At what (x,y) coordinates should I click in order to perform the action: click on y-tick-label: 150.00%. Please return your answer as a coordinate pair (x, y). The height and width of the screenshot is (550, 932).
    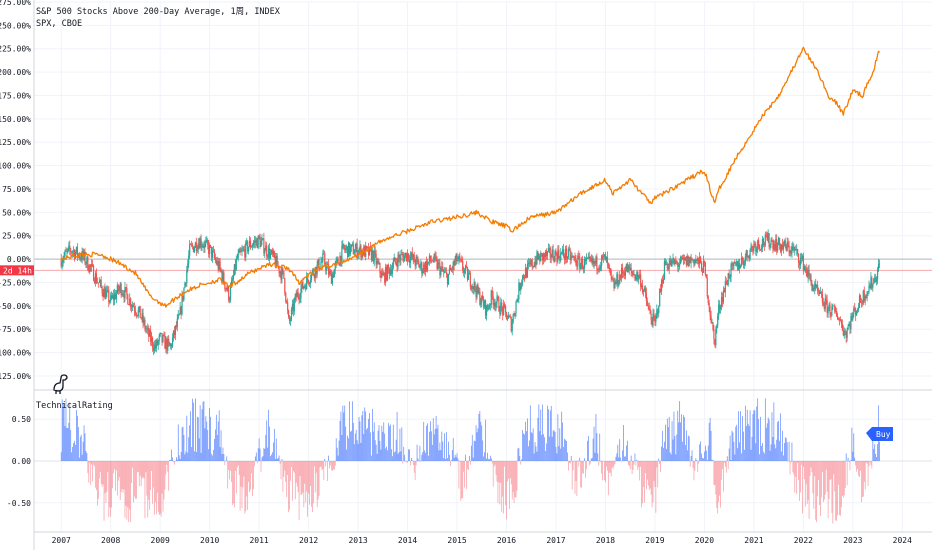
    Looking at the image, I should click on (15, 119).